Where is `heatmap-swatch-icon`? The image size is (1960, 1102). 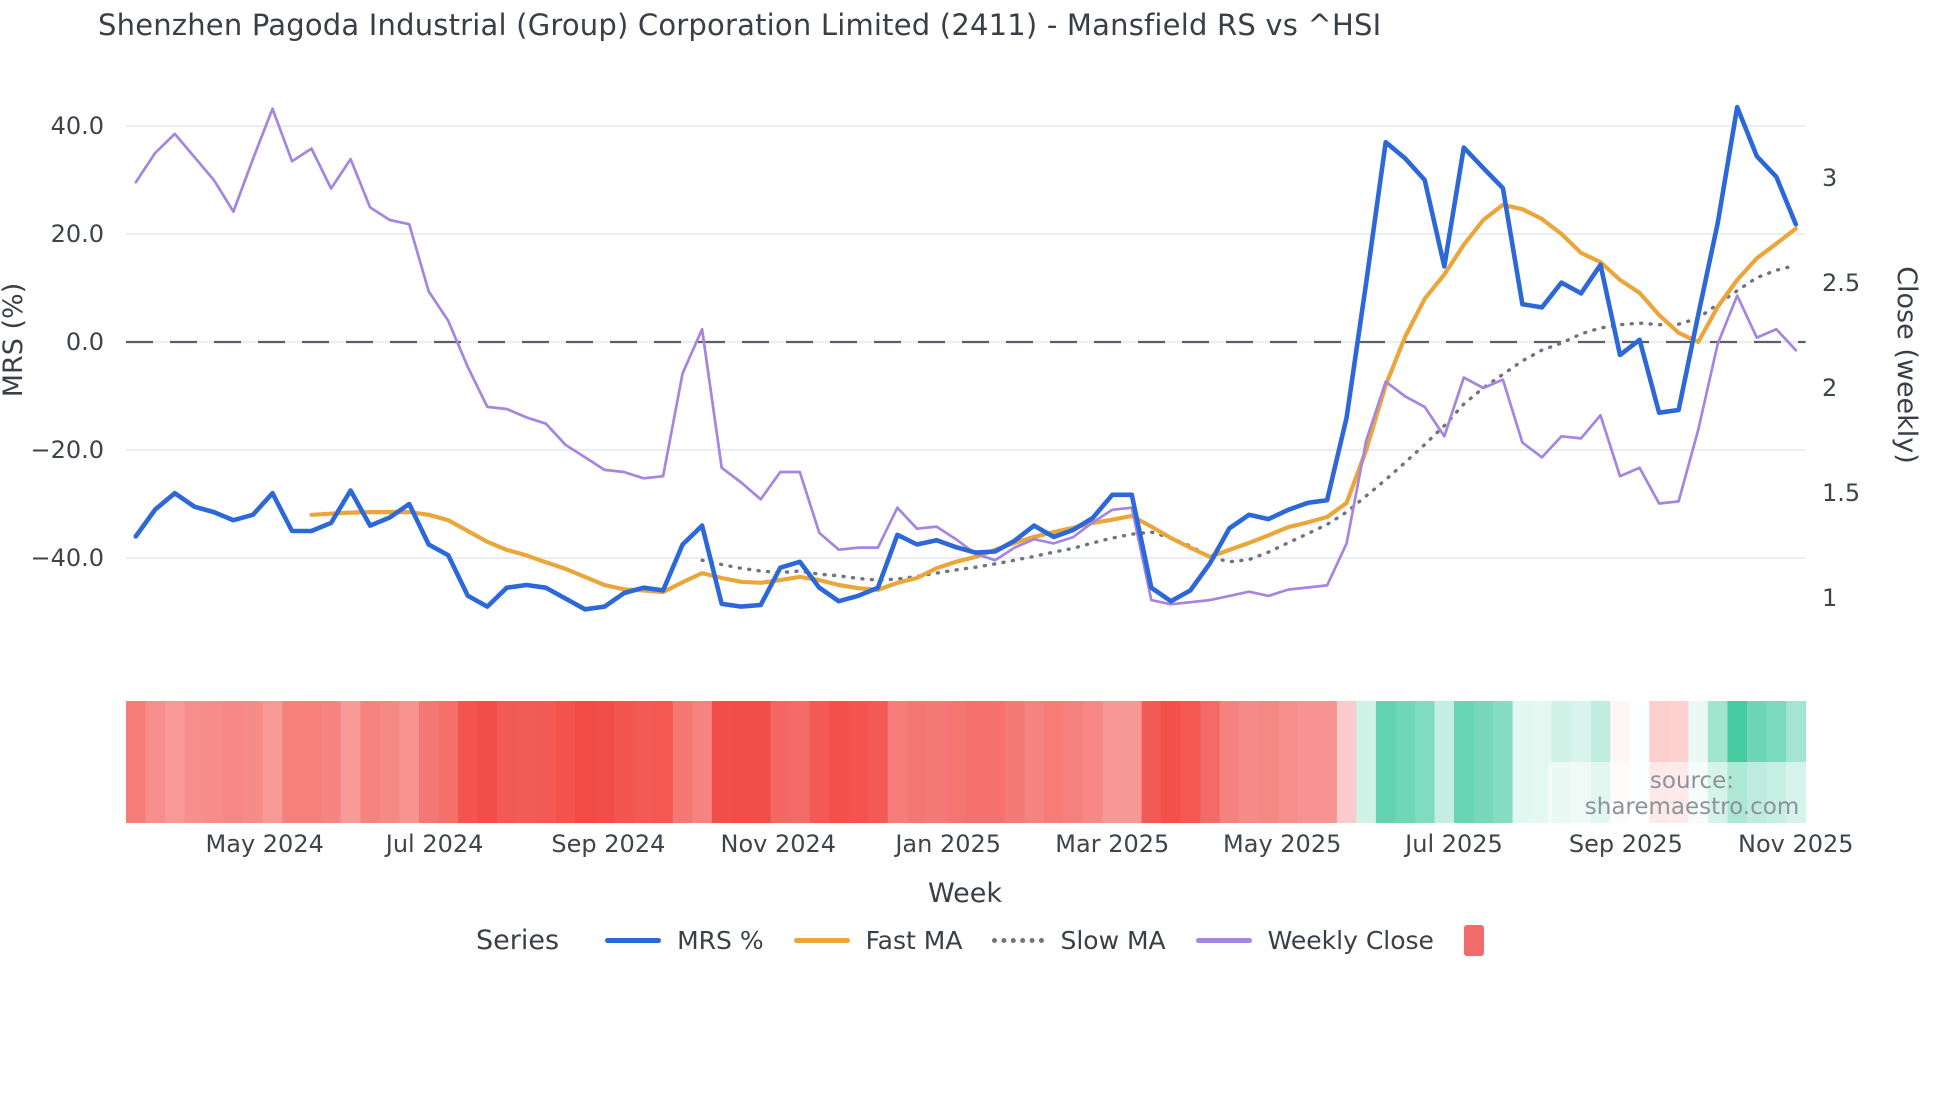
heatmap-swatch-icon is located at coordinates (1473, 940).